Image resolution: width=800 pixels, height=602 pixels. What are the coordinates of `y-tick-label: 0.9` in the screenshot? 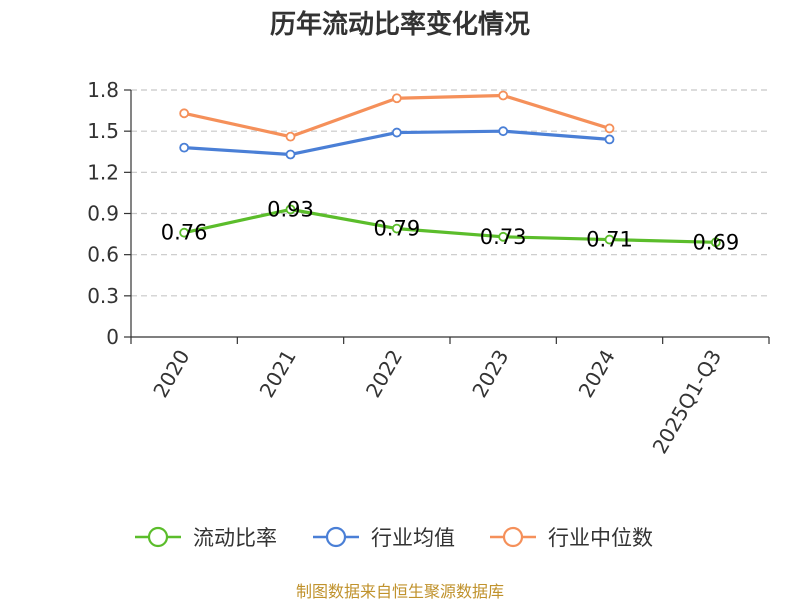 It's located at (103, 214).